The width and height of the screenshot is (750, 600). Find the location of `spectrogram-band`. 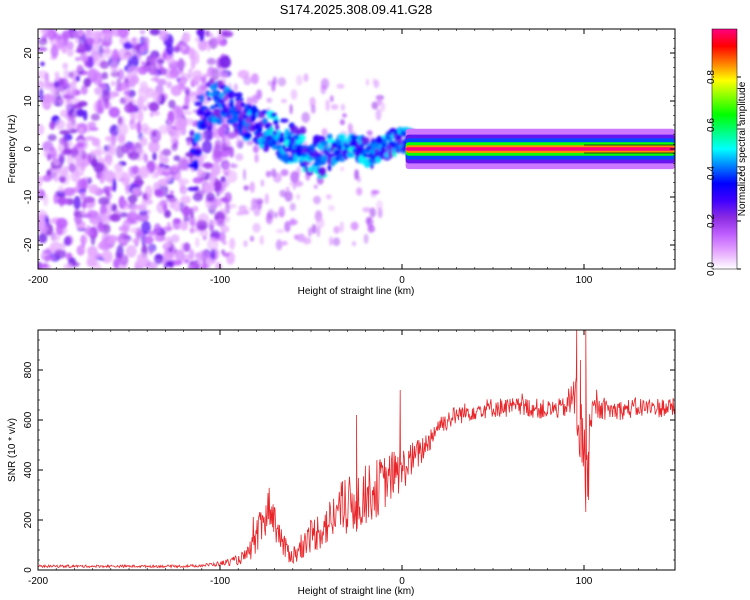

spectrogram-band is located at coordinates (540, 149).